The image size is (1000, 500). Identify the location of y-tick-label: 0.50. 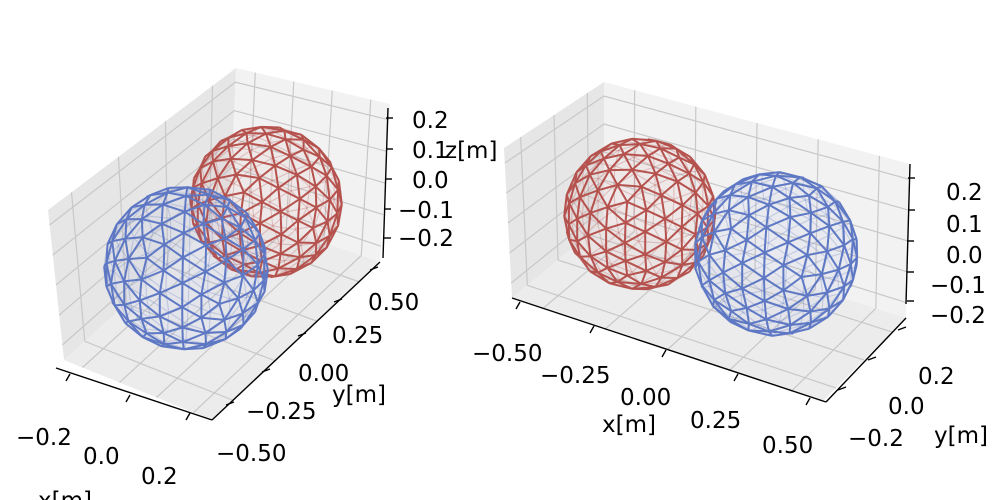
(393, 303).